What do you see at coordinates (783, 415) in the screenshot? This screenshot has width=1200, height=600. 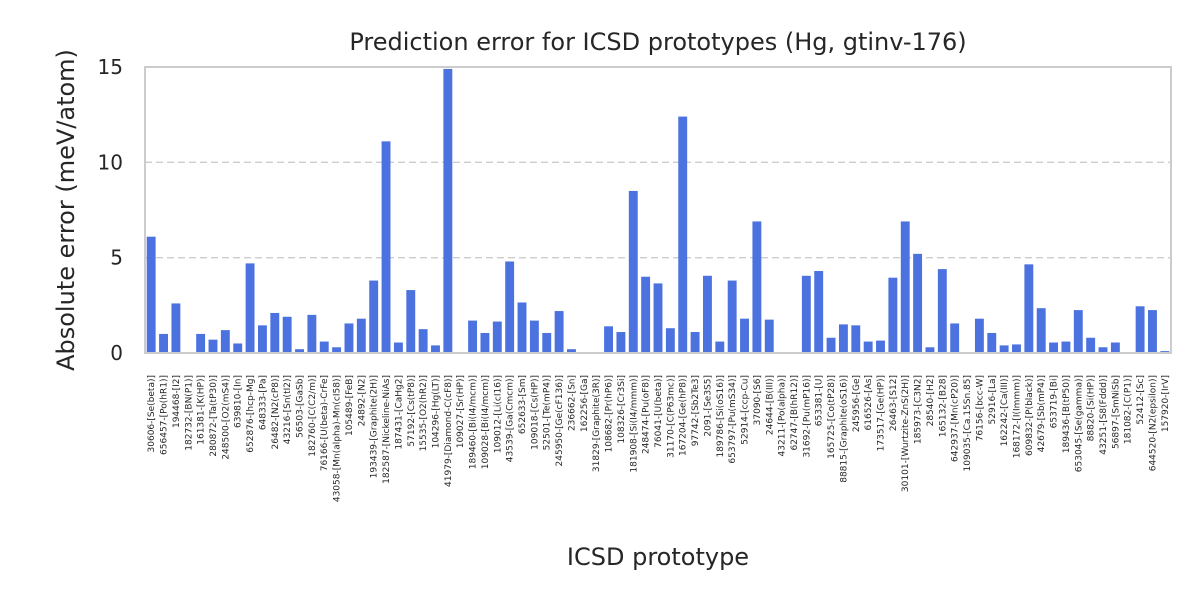 I see `x-tick-label: 43211-[Po(alpha)]` at bounding box center [783, 415].